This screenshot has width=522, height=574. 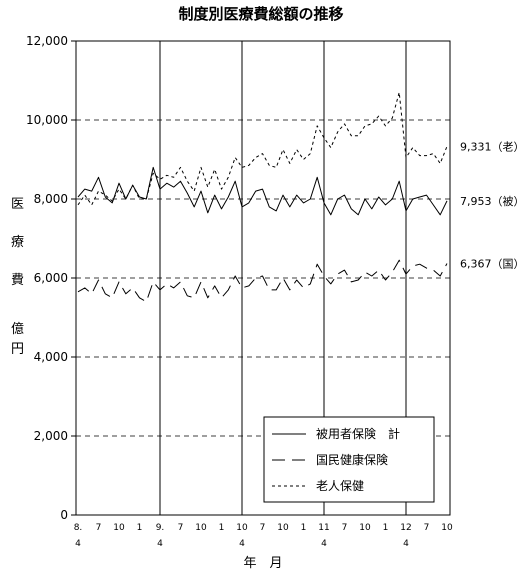 I want to click on x-axis-label: 年 月, so click(x=262, y=563).